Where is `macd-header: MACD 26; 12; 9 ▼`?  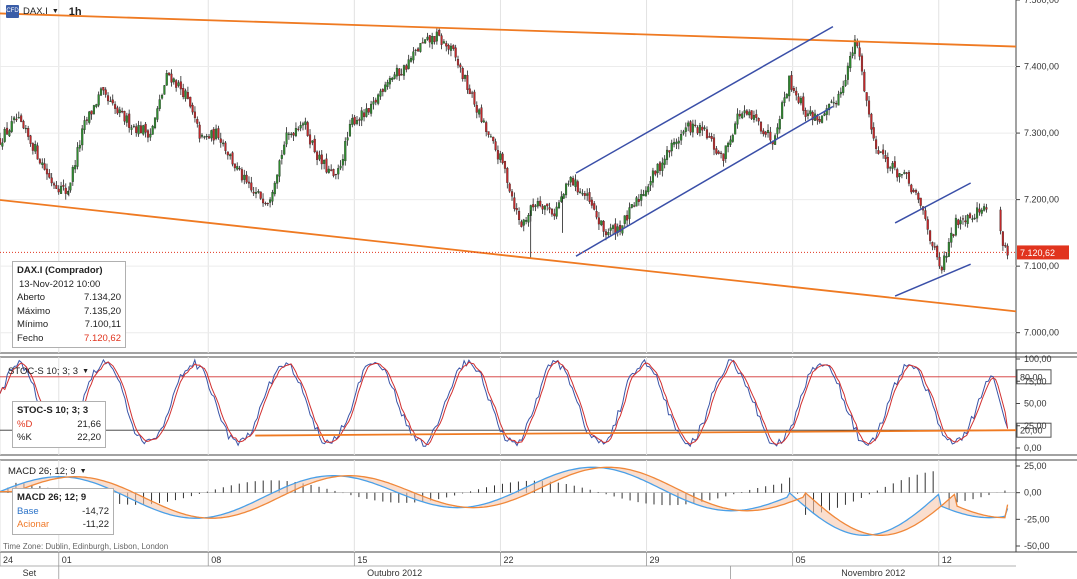 macd-header: MACD 26; 12; 9 ▼ is located at coordinates (47, 471).